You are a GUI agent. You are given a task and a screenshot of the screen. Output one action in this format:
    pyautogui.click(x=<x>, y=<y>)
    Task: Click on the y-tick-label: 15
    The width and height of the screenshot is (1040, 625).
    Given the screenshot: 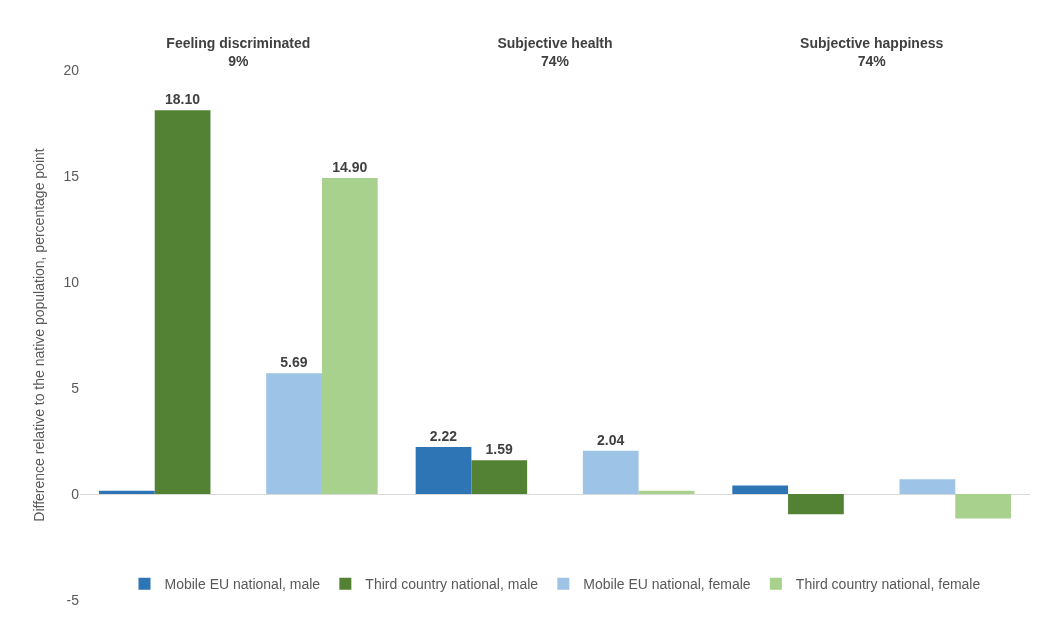 What is the action you would take?
    pyautogui.click(x=71, y=175)
    